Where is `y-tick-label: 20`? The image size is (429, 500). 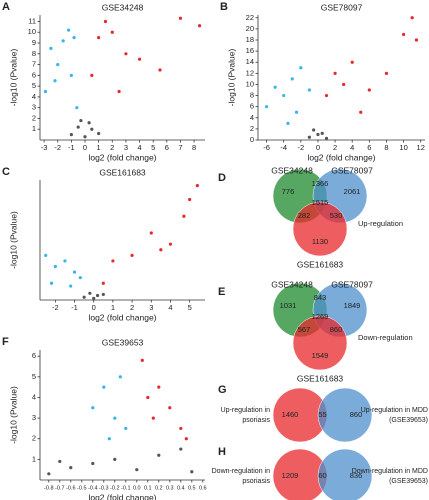
y-tick-label: 20 is located at coordinates (250, 28).